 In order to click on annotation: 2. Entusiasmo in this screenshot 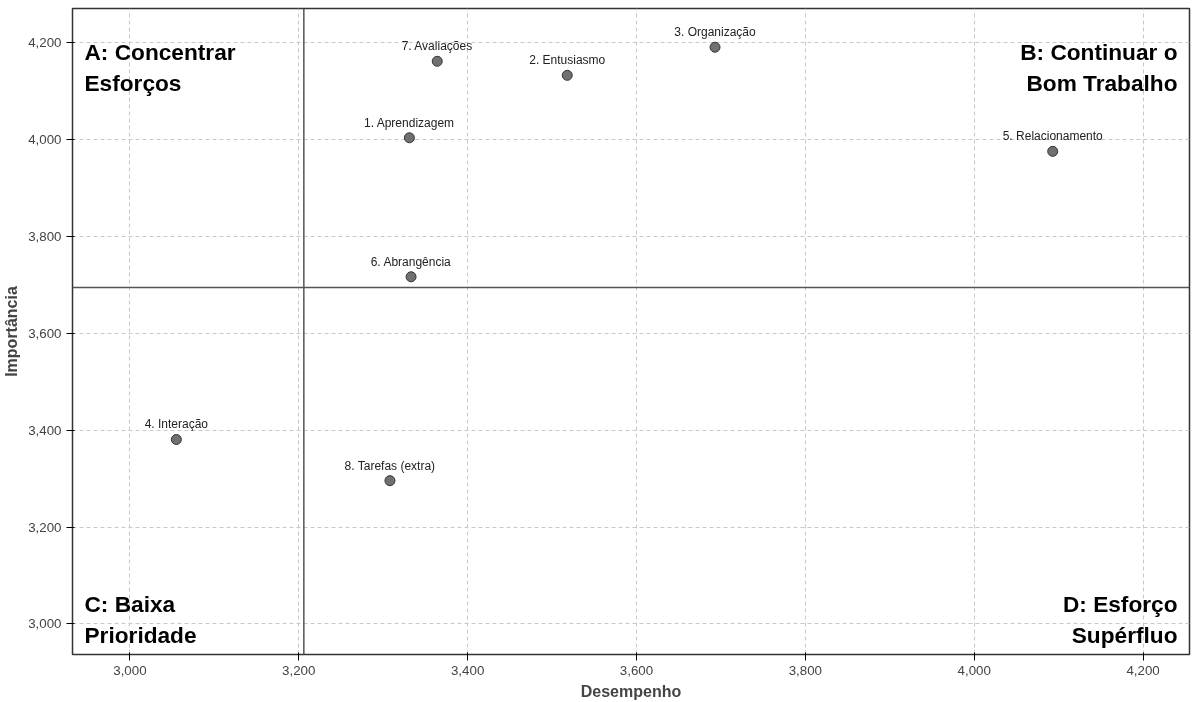, I will do `click(567, 60)`.